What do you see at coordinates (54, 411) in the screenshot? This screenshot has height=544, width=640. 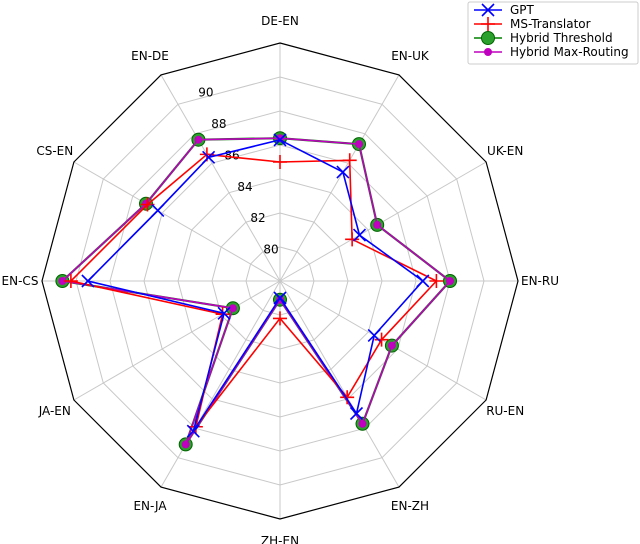 I see `axis-label: JA-EN` at bounding box center [54, 411].